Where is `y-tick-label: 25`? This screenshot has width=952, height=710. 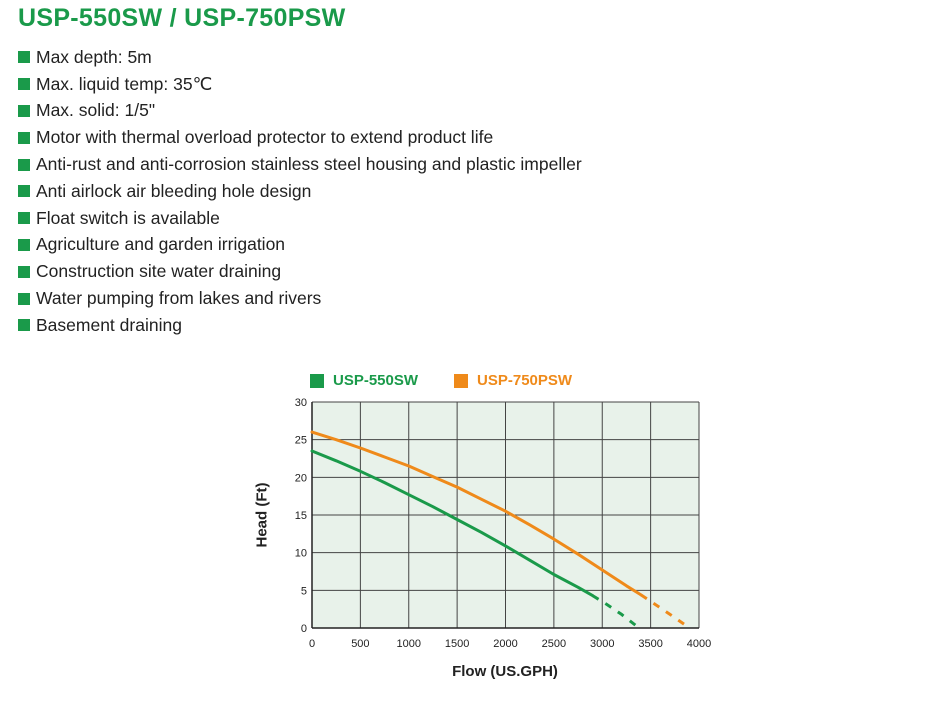 y-tick-label: 25 is located at coordinates (301, 441).